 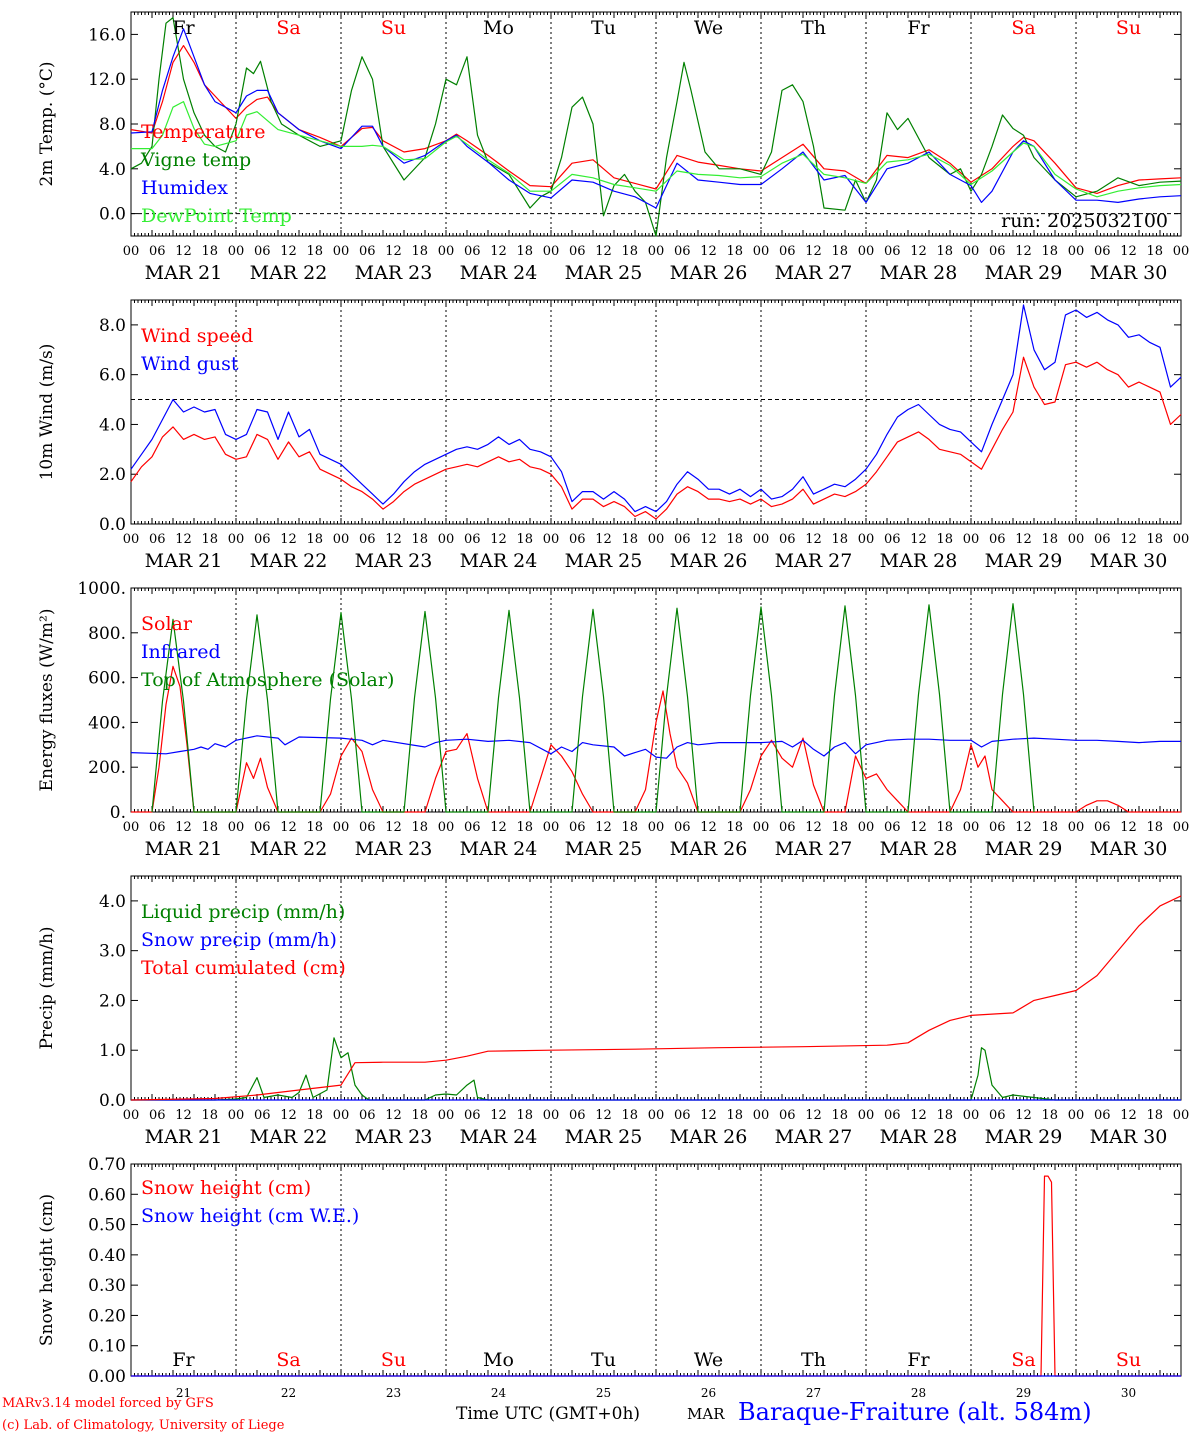 I want to click on y-tick-label: 12.0, so click(x=107, y=80).